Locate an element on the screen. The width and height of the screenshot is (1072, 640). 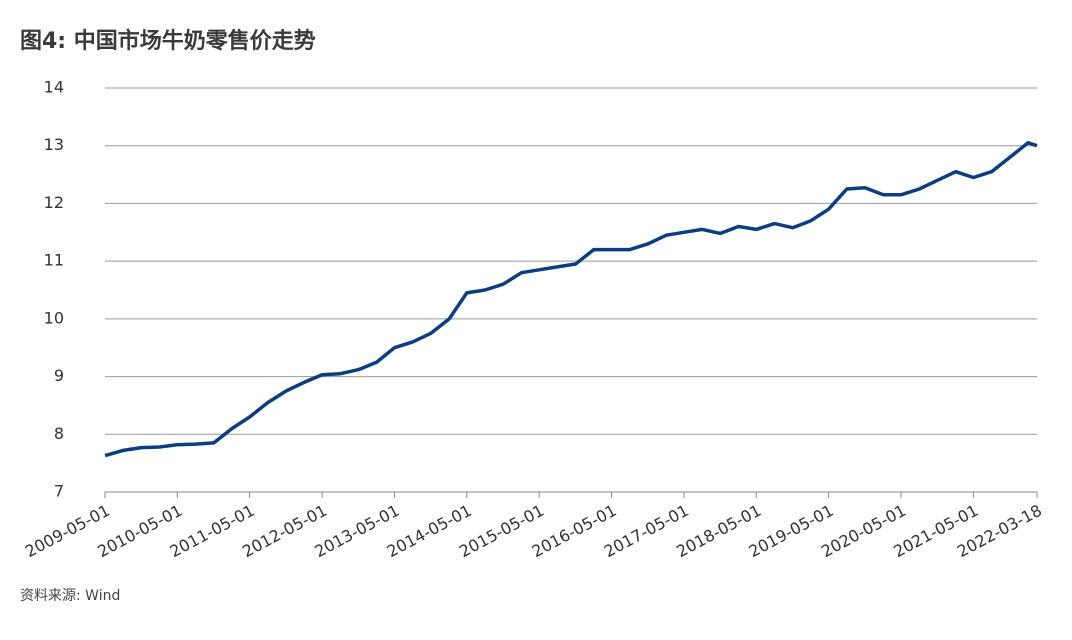
y-tick-label: 9 is located at coordinates (59, 375).